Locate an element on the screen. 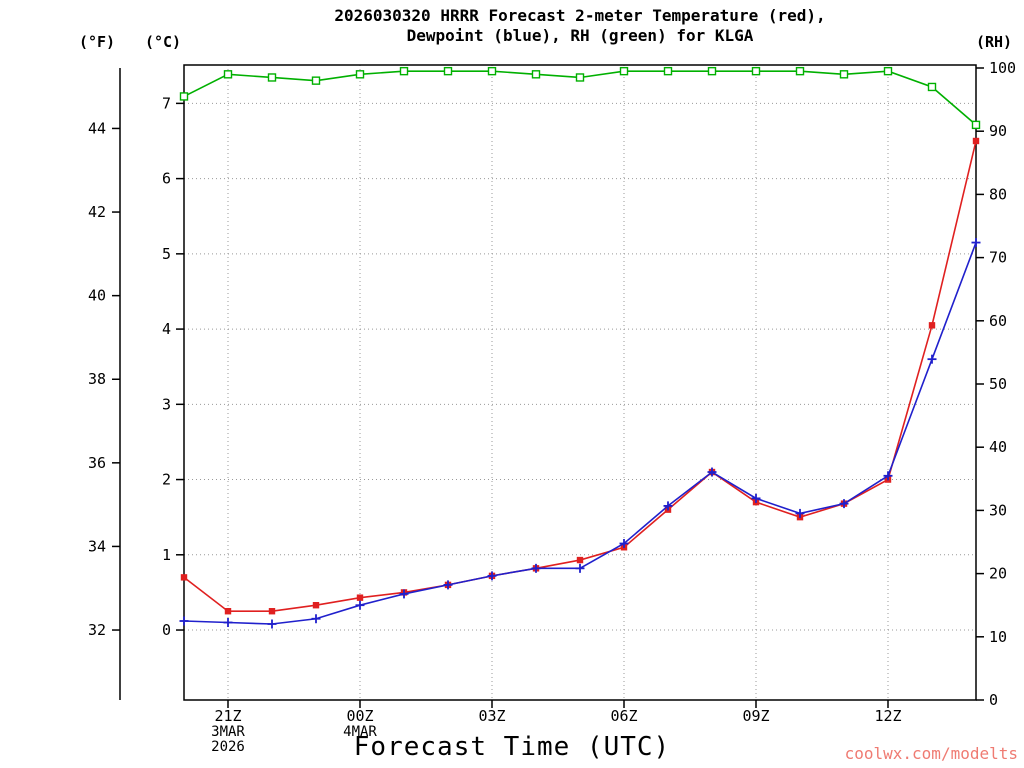  rh-tick-label: 30 is located at coordinates (998, 510).